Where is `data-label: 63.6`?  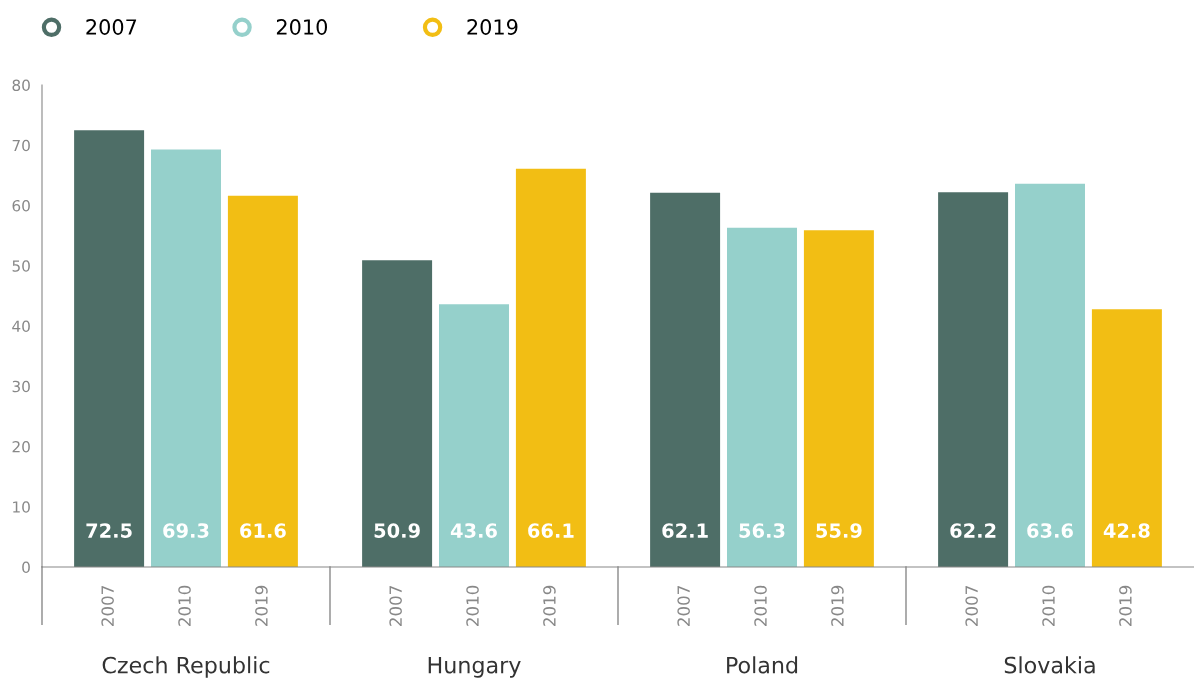
data-label: 63.6 is located at coordinates (1050, 530).